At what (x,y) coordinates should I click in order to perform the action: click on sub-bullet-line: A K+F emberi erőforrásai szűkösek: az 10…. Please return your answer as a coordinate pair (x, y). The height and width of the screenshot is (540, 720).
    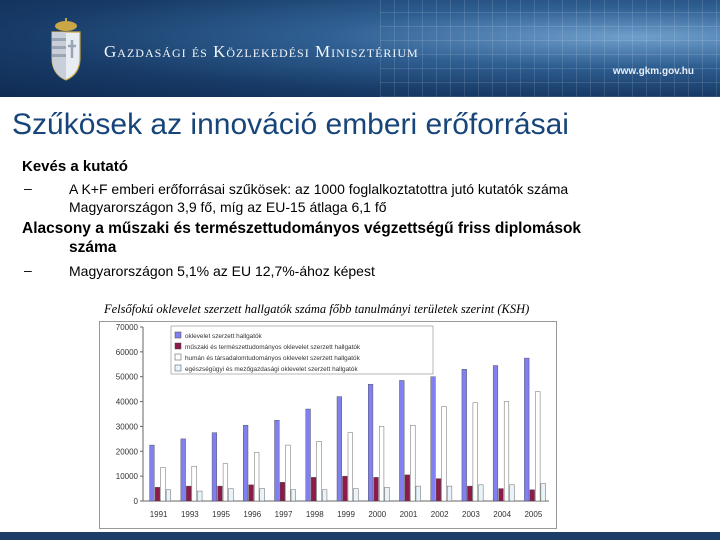
    Looking at the image, I should click on (319, 189).